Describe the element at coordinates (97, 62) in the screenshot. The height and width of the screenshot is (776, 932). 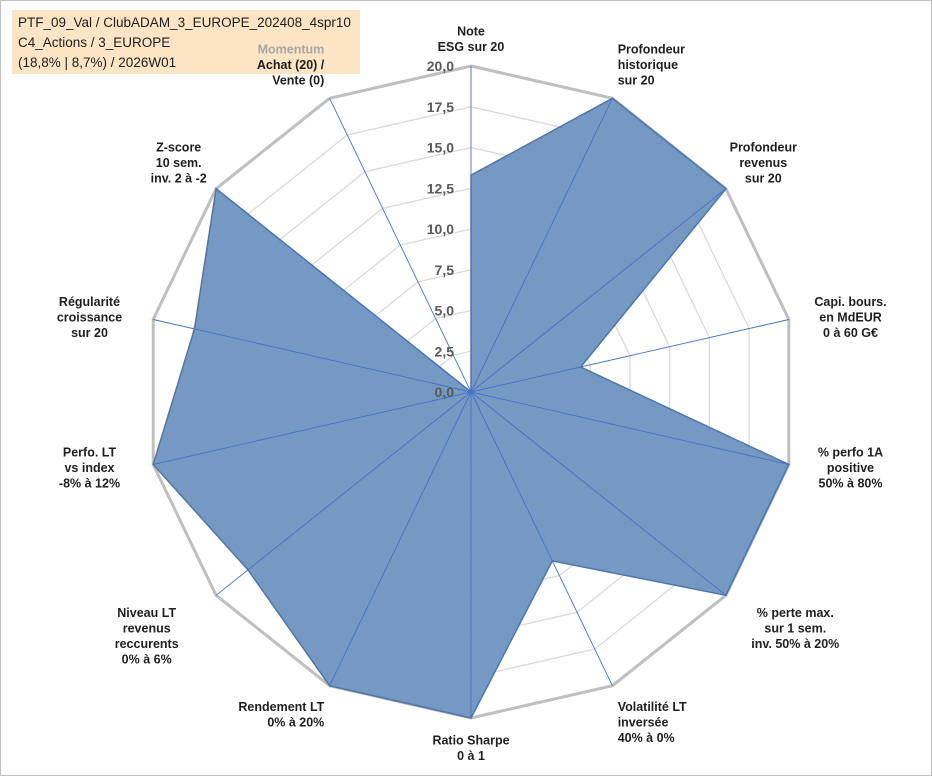
I see `info-line-stats: (18,8% | 8,7%) / 2026W01` at that location.